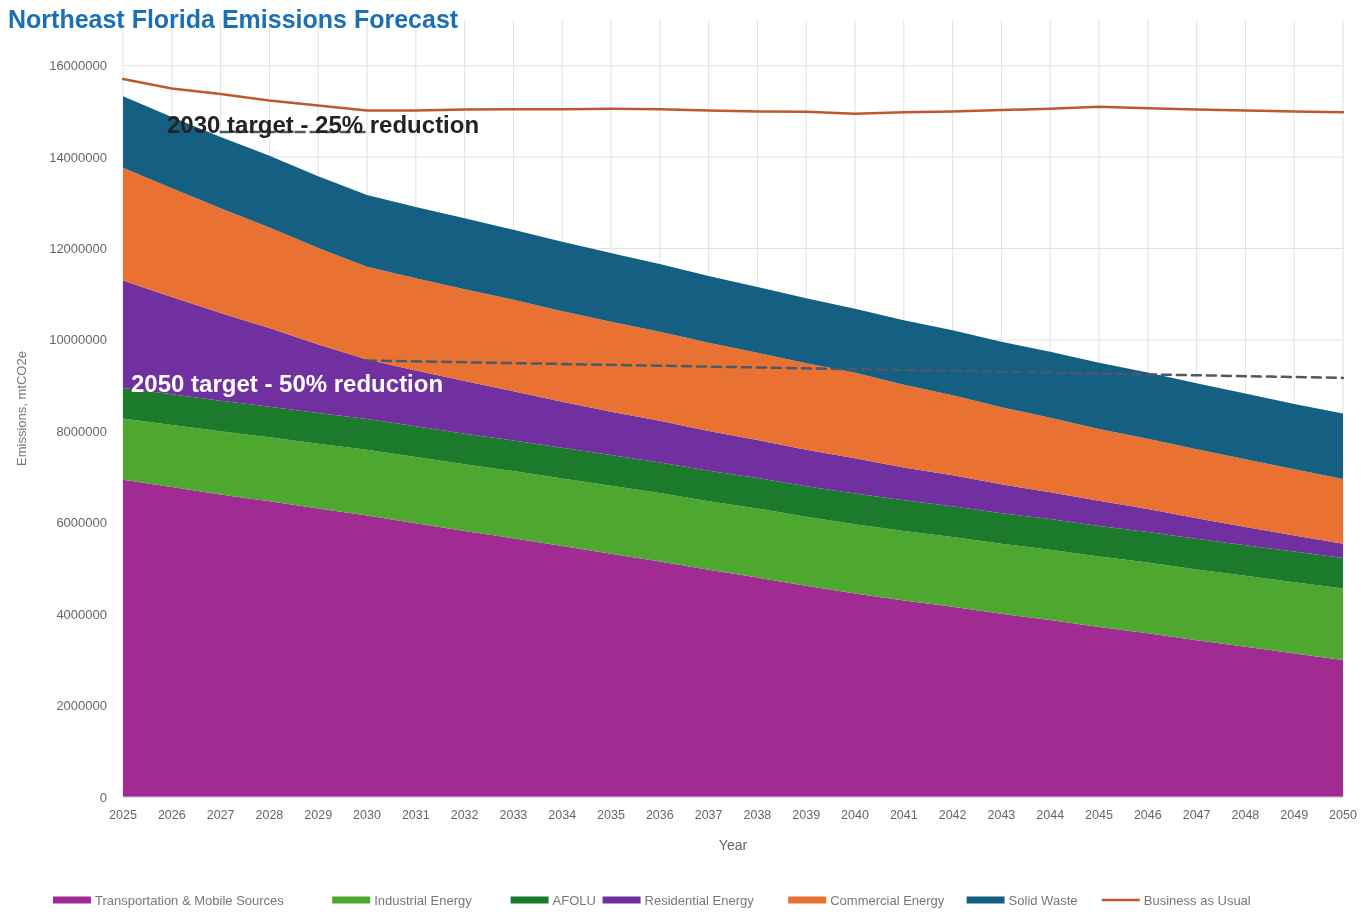  Describe the element at coordinates (21, 408) in the screenshot. I see `y-axis-title: Emissions, mtCO2e` at that location.